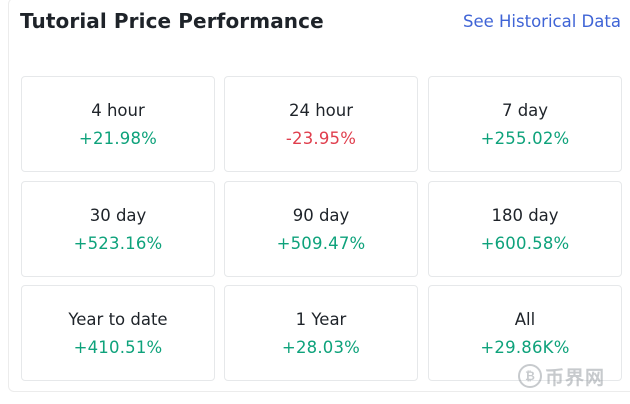 The height and width of the screenshot is (404, 630). I want to click on card-change-value: +410.51%, so click(118, 347).